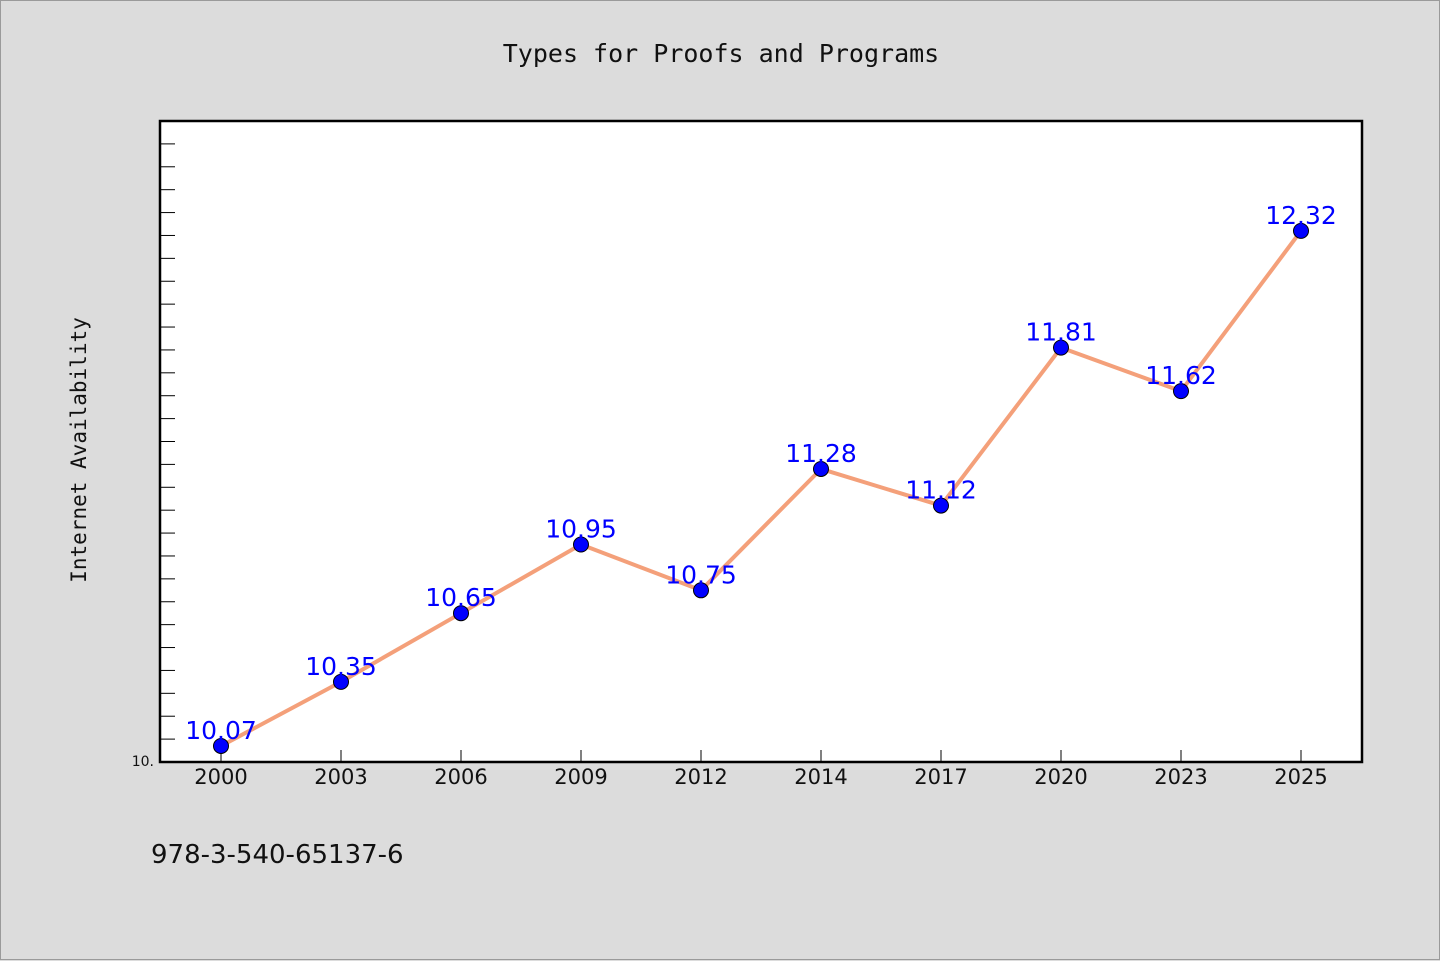 The height and width of the screenshot is (961, 1440). I want to click on x-tick-label: 2006, so click(460, 777).